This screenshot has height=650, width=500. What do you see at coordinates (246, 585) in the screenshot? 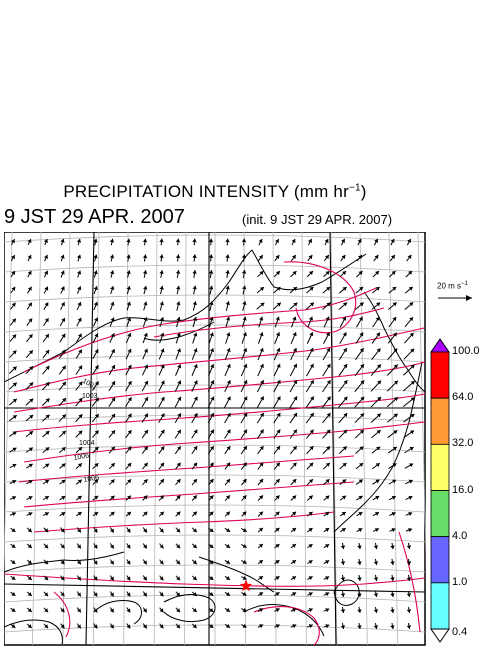
I see `location-marker` at bounding box center [246, 585].